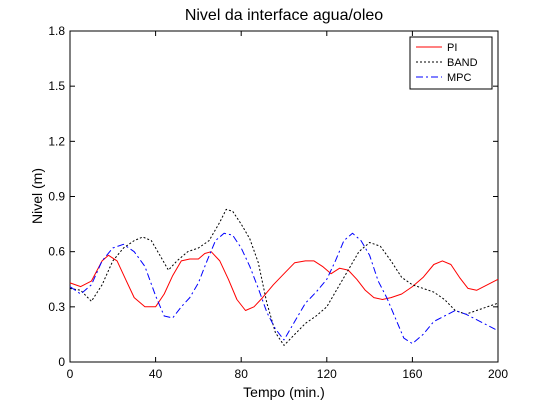  I want to click on legend-items: PI BAND MPC, so click(447, 63).